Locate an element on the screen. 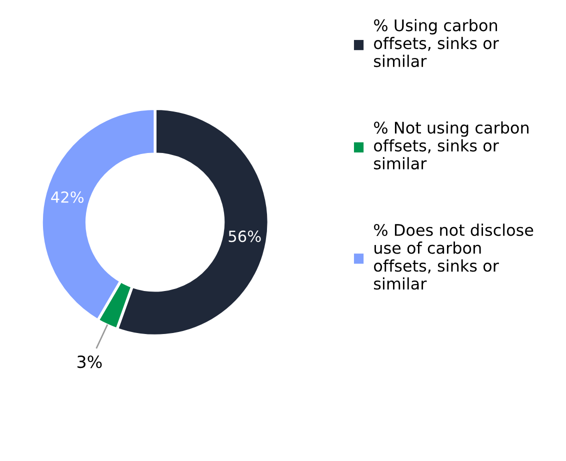 The width and height of the screenshot is (566, 461). data-label: 42% is located at coordinates (67, 197).